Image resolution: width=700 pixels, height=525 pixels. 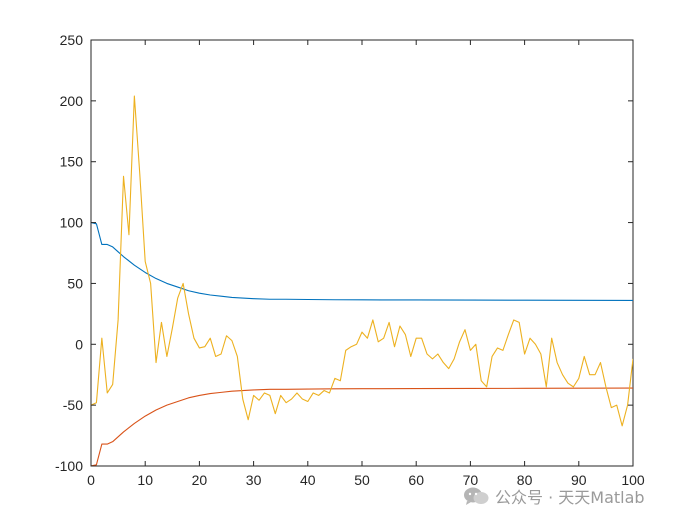 What do you see at coordinates (308, 480) in the screenshot?
I see `x-tick-label: 40` at bounding box center [308, 480].